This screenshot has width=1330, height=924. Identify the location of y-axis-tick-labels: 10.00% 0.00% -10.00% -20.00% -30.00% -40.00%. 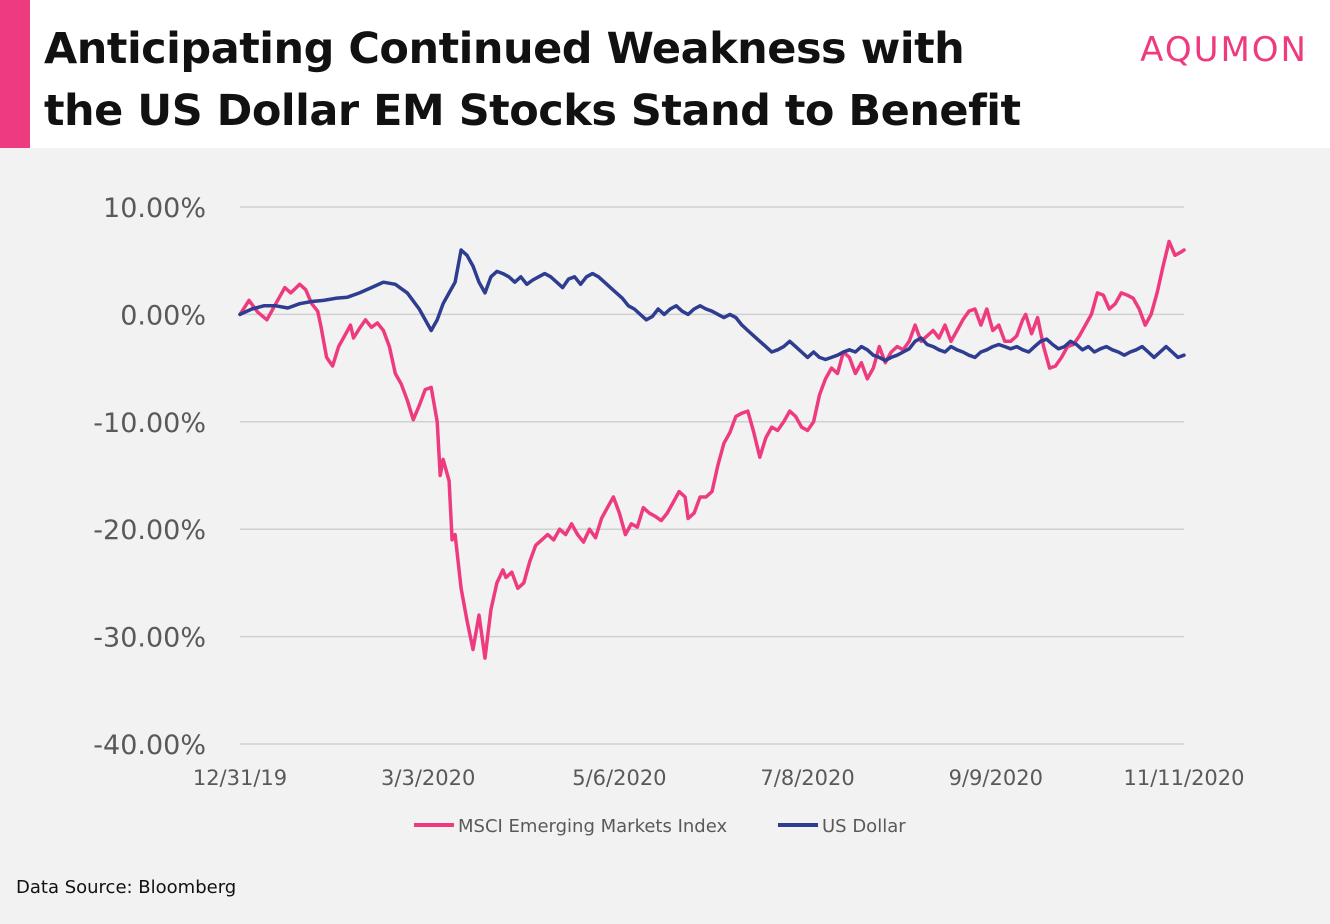
(149, 477).